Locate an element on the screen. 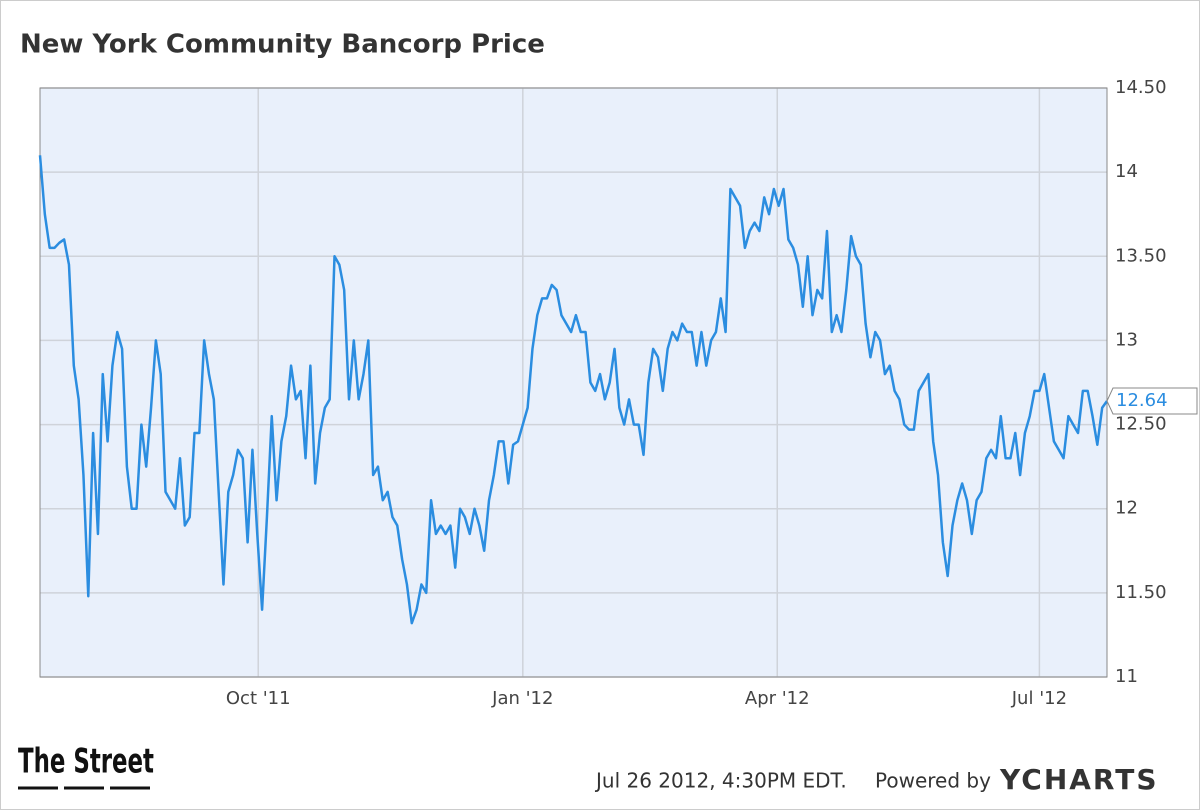 The height and width of the screenshot is (810, 1200). y-tick-label: 12.50 is located at coordinates (1141, 424).